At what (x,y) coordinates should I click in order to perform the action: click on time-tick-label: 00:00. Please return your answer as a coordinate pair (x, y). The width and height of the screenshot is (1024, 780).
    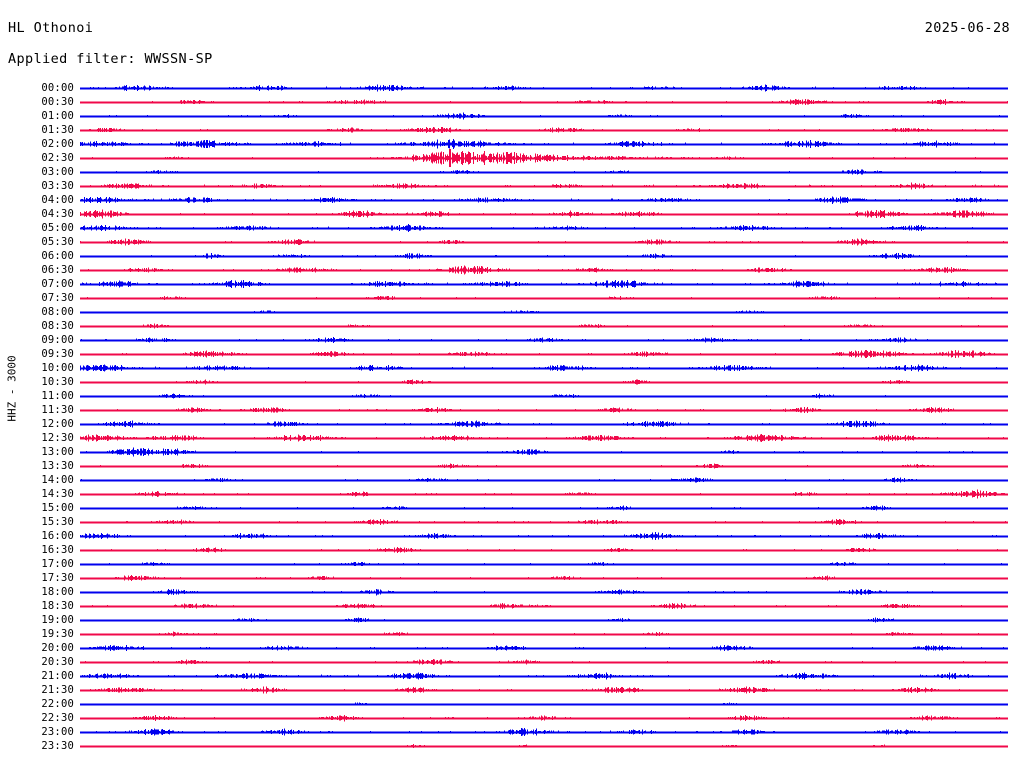
    Looking at the image, I should click on (57, 88).